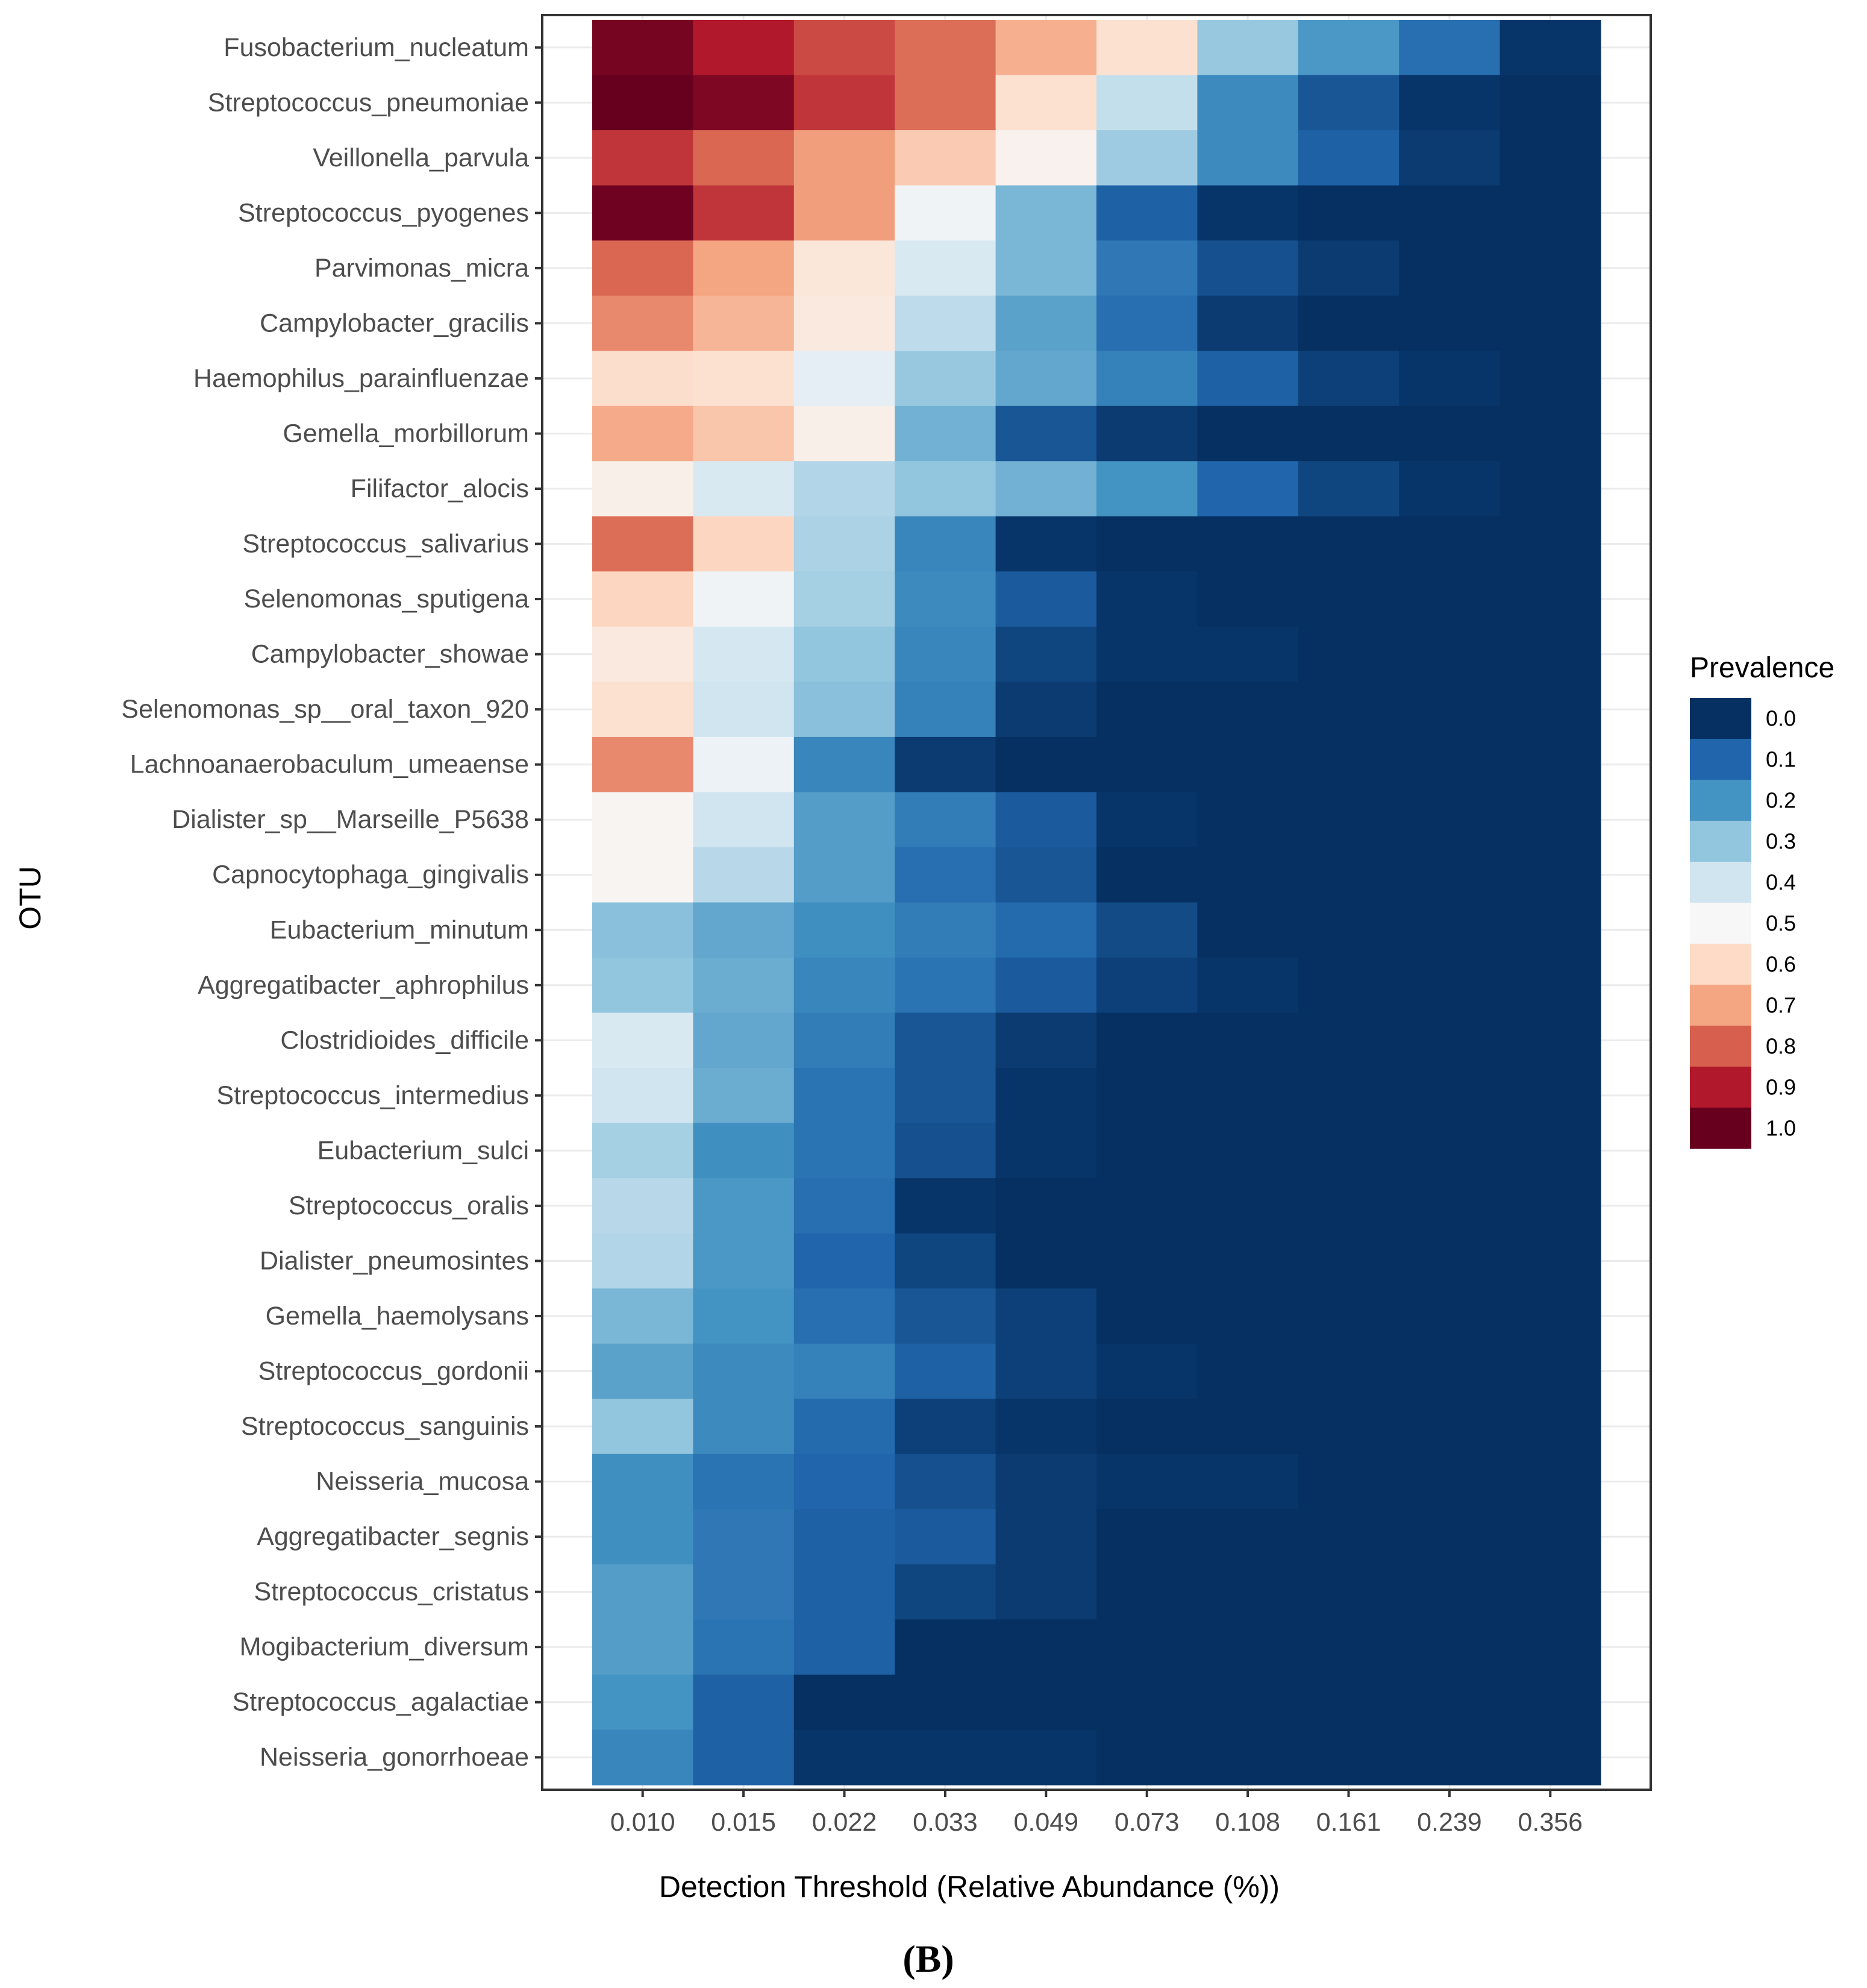 Image resolution: width=1867 pixels, height=1988 pixels. Describe the element at coordinates (642, 1822) in the screenshot. I see `x-tick-label: 0.010` at that location.